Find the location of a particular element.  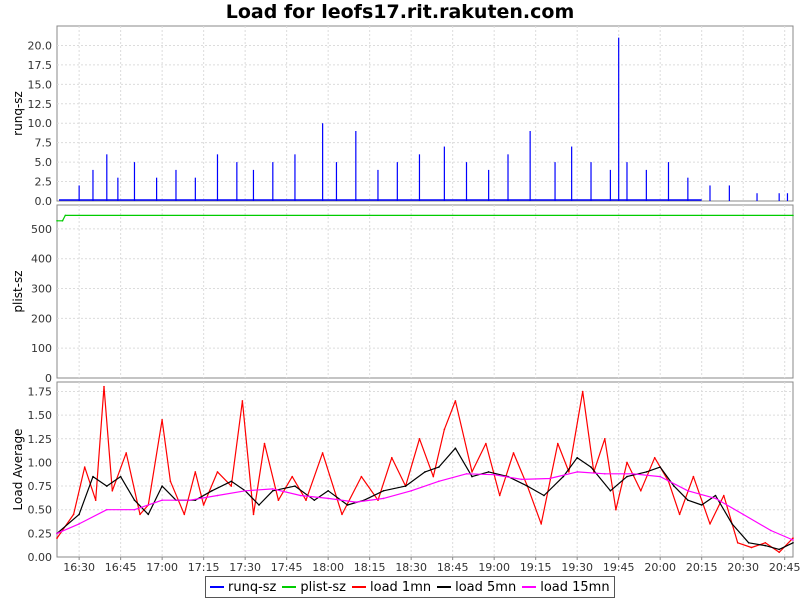

panel-1-ytick-label: 200 is located at coordinates (41, 318).